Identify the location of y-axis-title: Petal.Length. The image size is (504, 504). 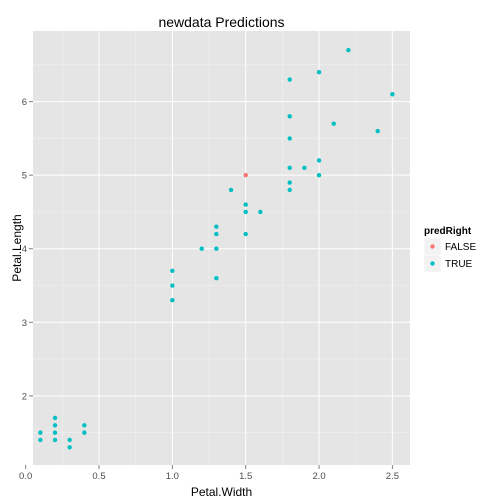
(17, 247).